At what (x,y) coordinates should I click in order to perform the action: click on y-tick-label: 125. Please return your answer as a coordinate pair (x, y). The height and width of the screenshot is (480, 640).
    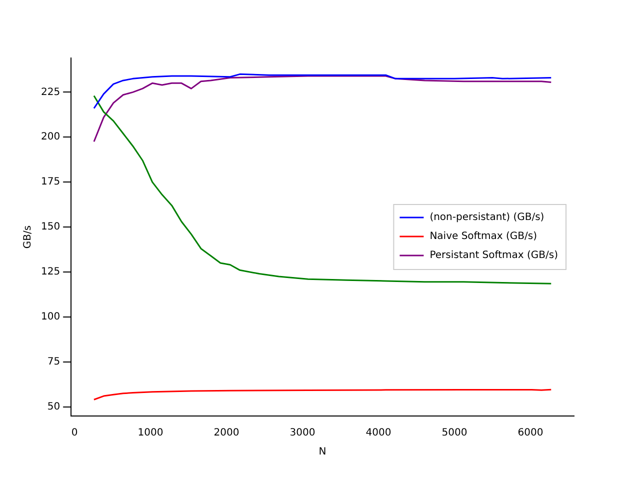
    Looking at the image, I should click on (50, 272).